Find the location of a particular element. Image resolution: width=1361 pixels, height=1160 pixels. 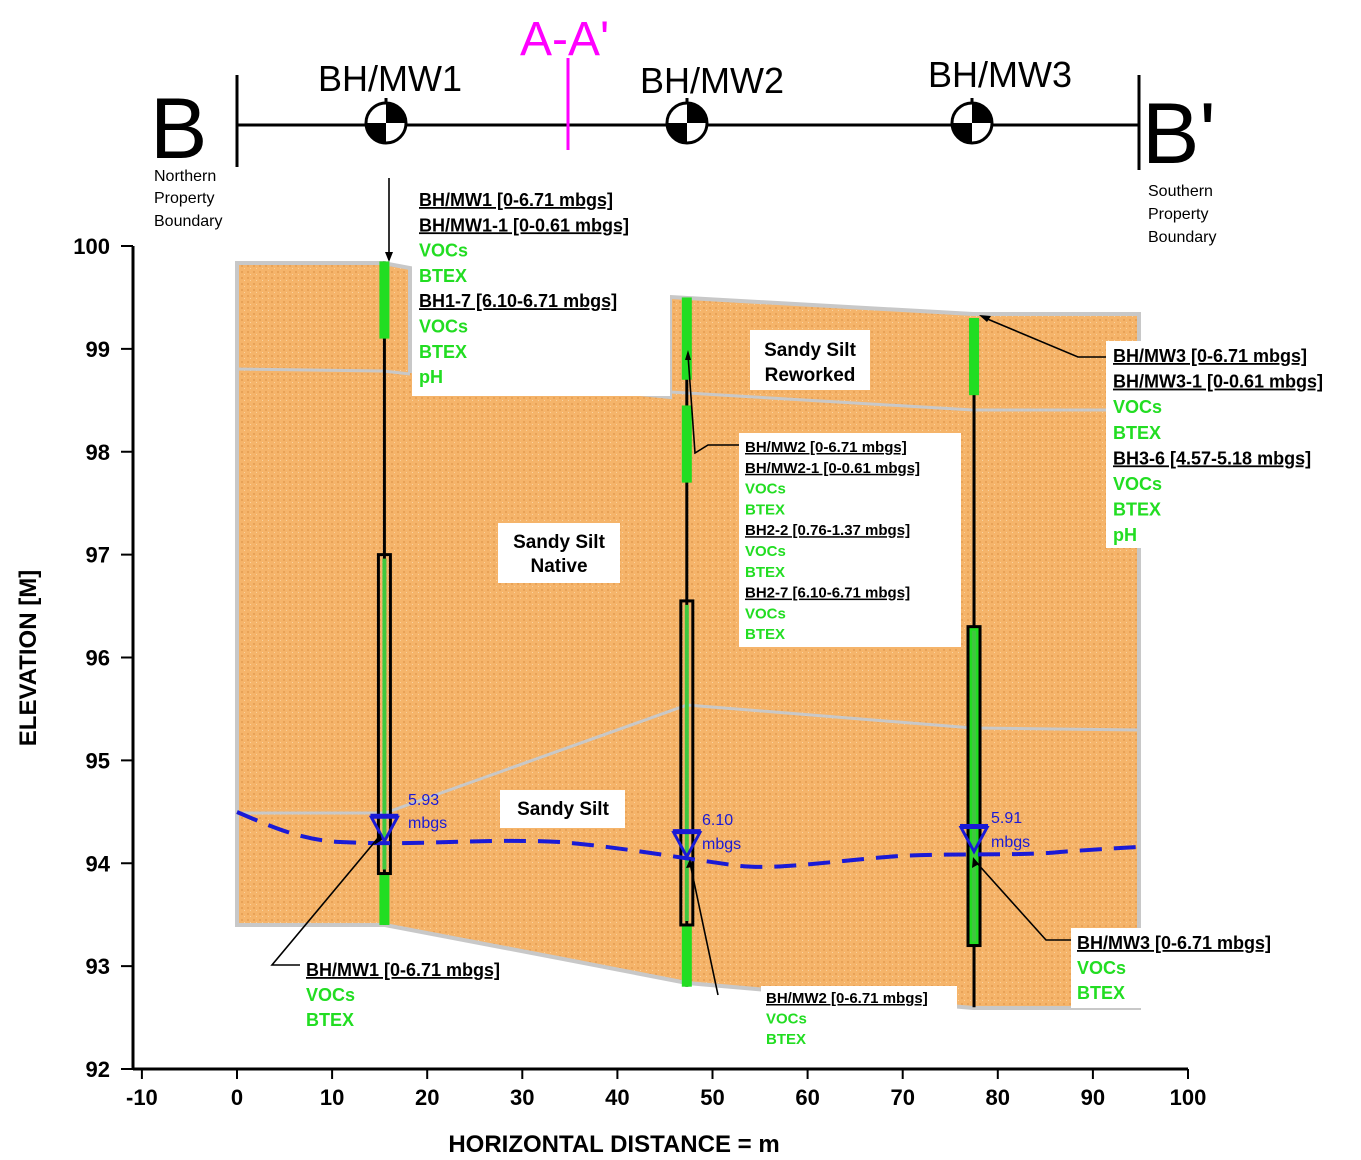

sample-id-label: BH1-7 [6.10-6.71 mbgs] is located at coordinates (518, 301).